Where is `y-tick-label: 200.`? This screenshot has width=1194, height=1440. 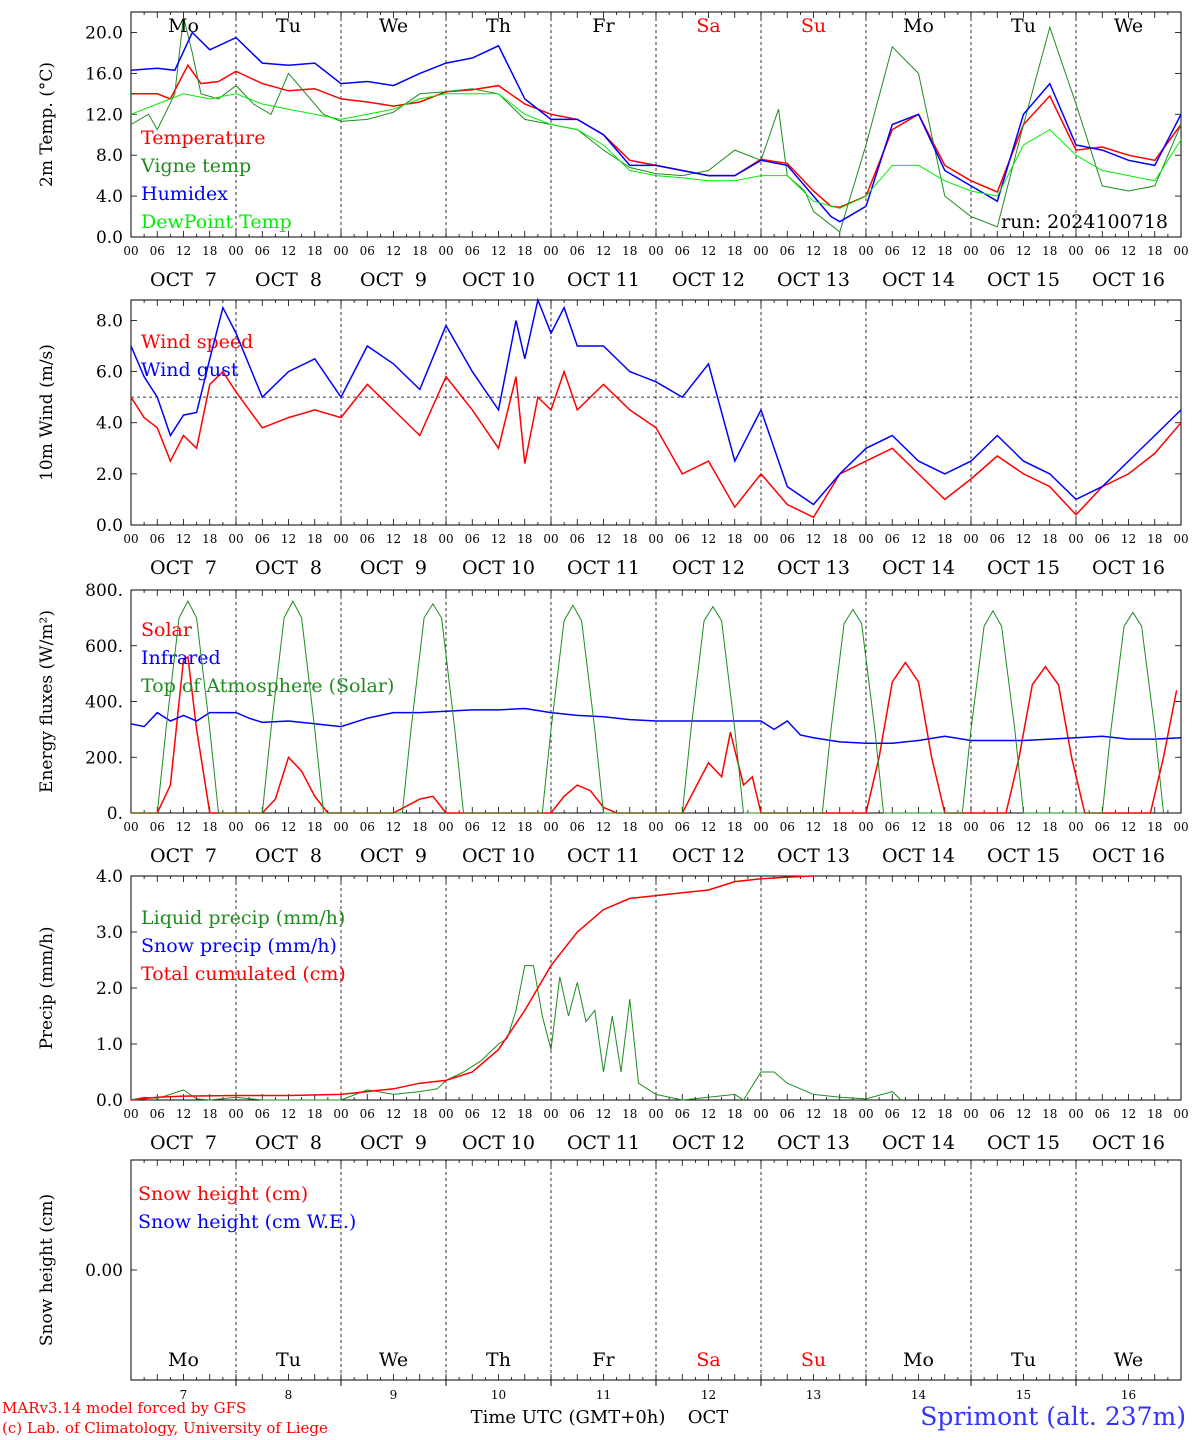 y-tick-label: 200. is located at coordinates (104, 758).